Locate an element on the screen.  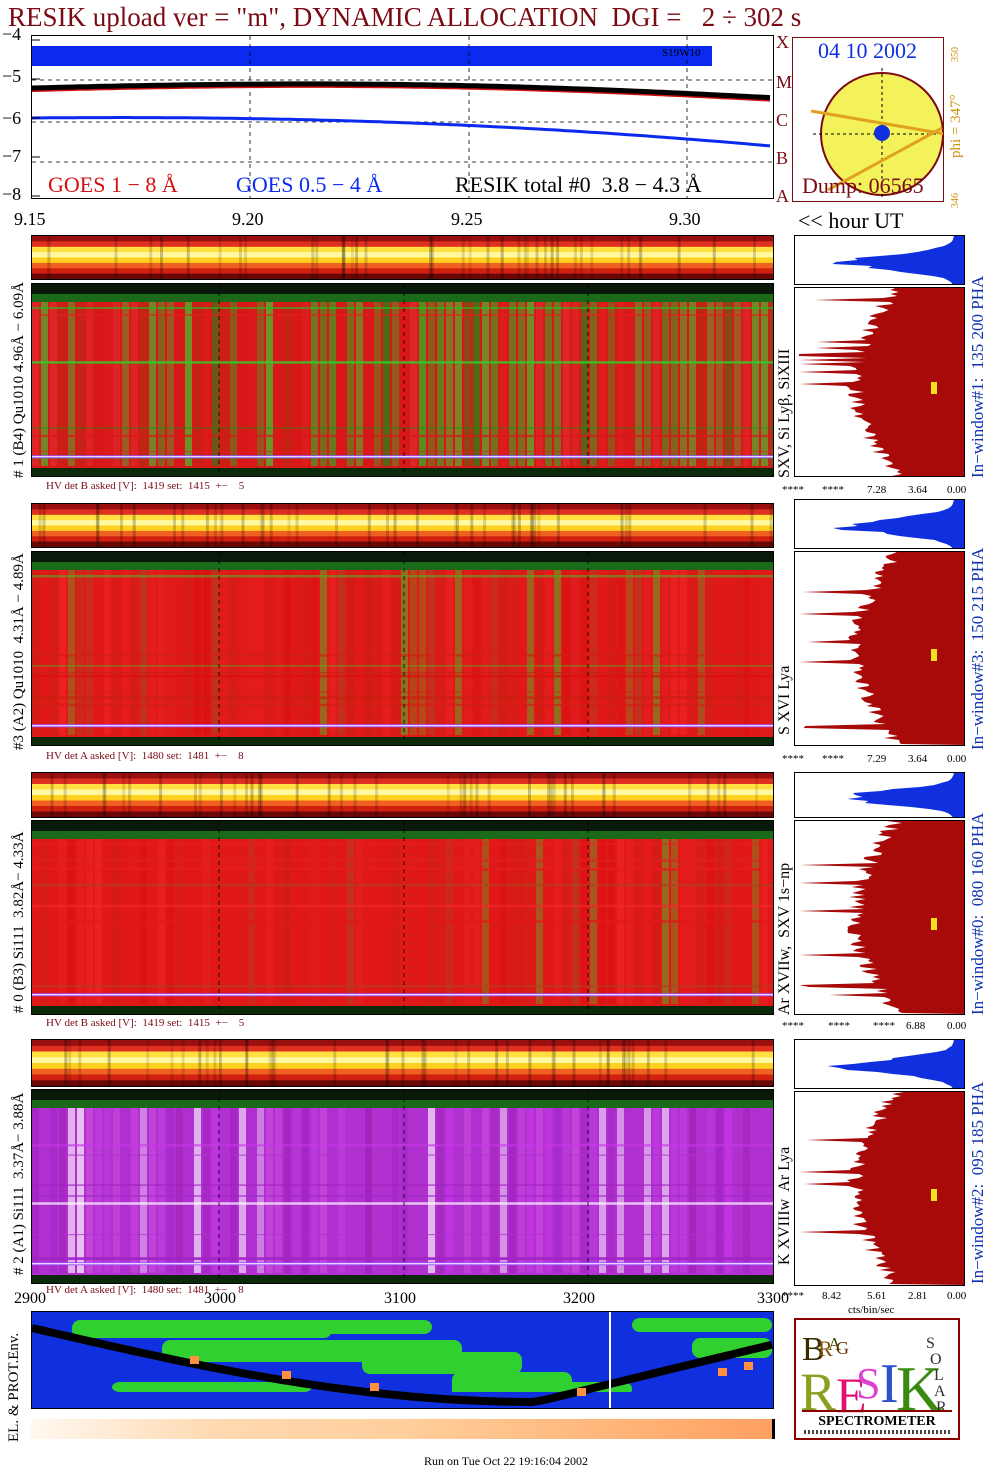
orbit-map-plot is located at coordinates (402, 1360).